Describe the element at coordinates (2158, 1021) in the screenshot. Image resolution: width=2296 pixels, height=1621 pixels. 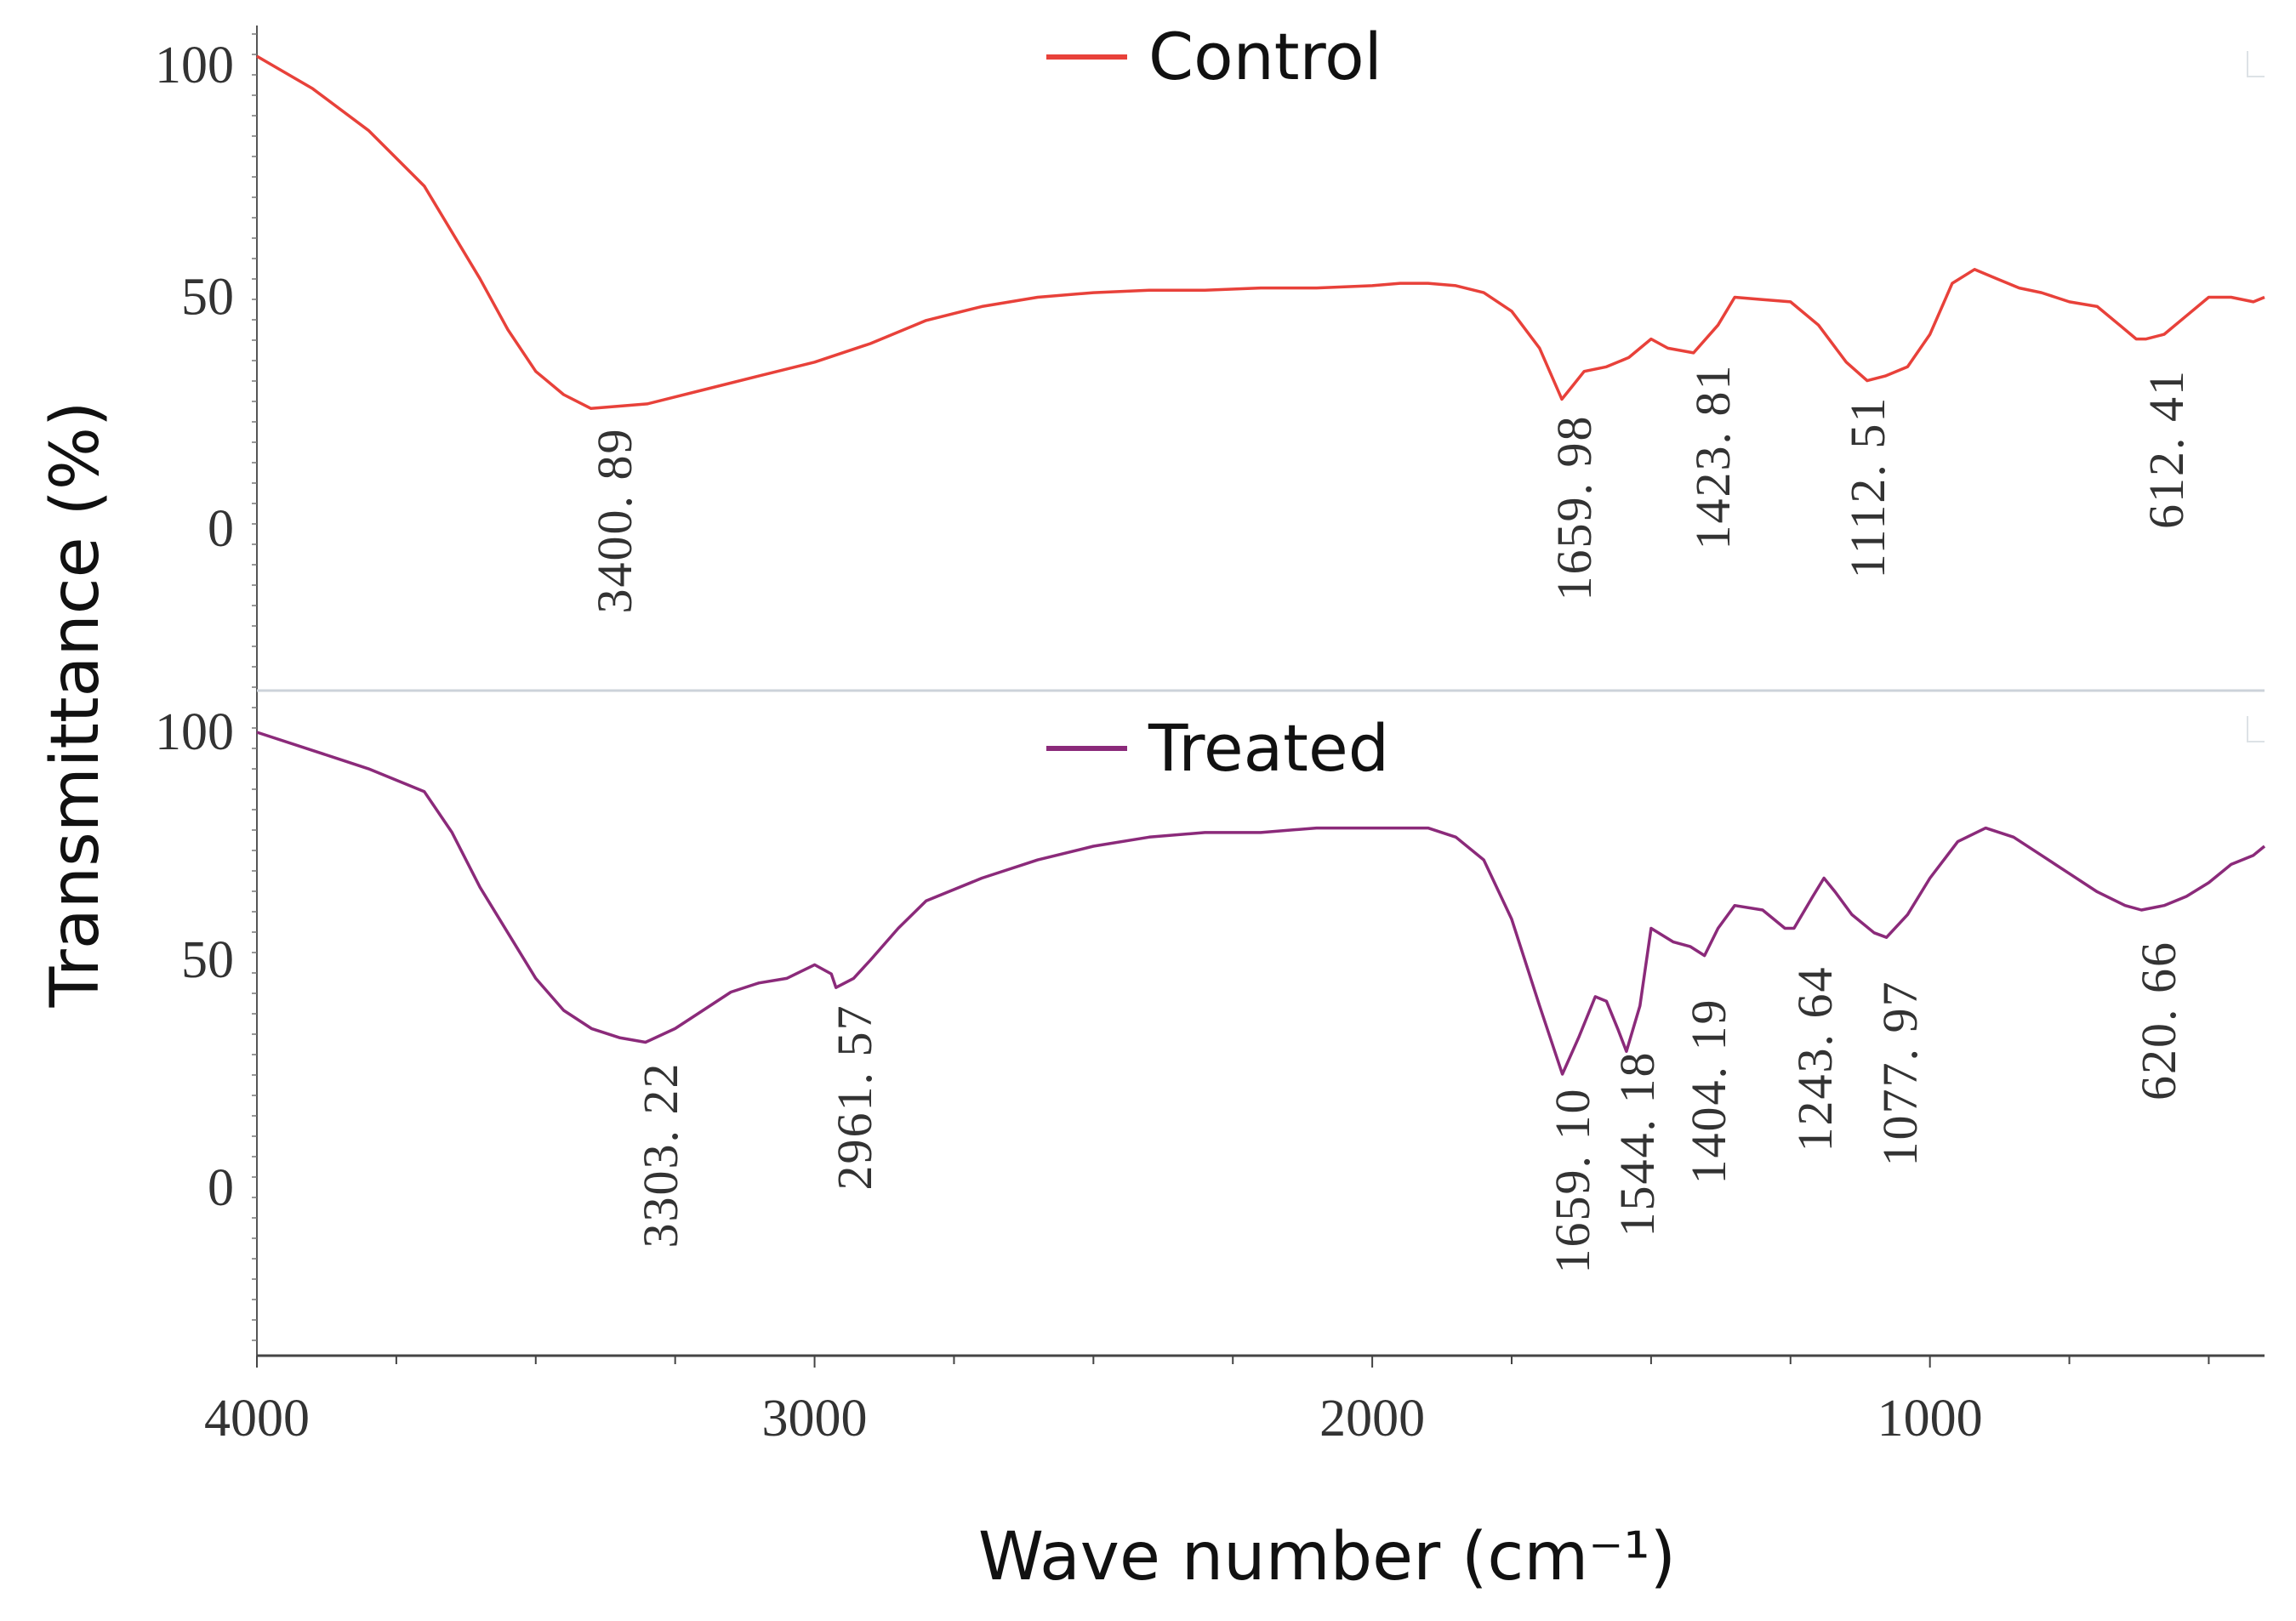
I see `peak-label: 620. 66` at that location.